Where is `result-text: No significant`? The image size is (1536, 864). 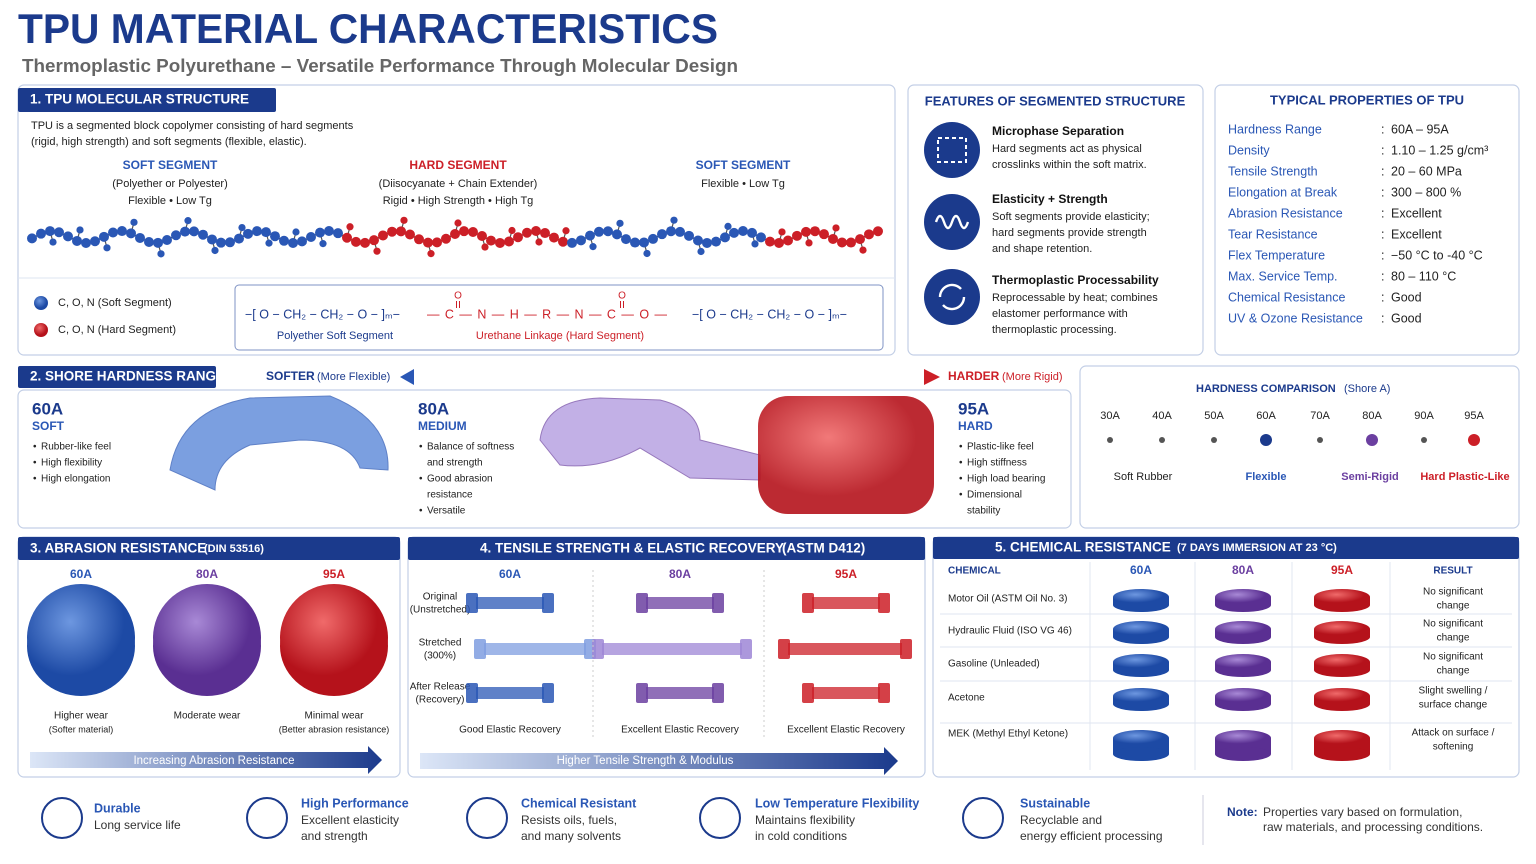
result-text: No significant is located at coordinates (1453, 592).